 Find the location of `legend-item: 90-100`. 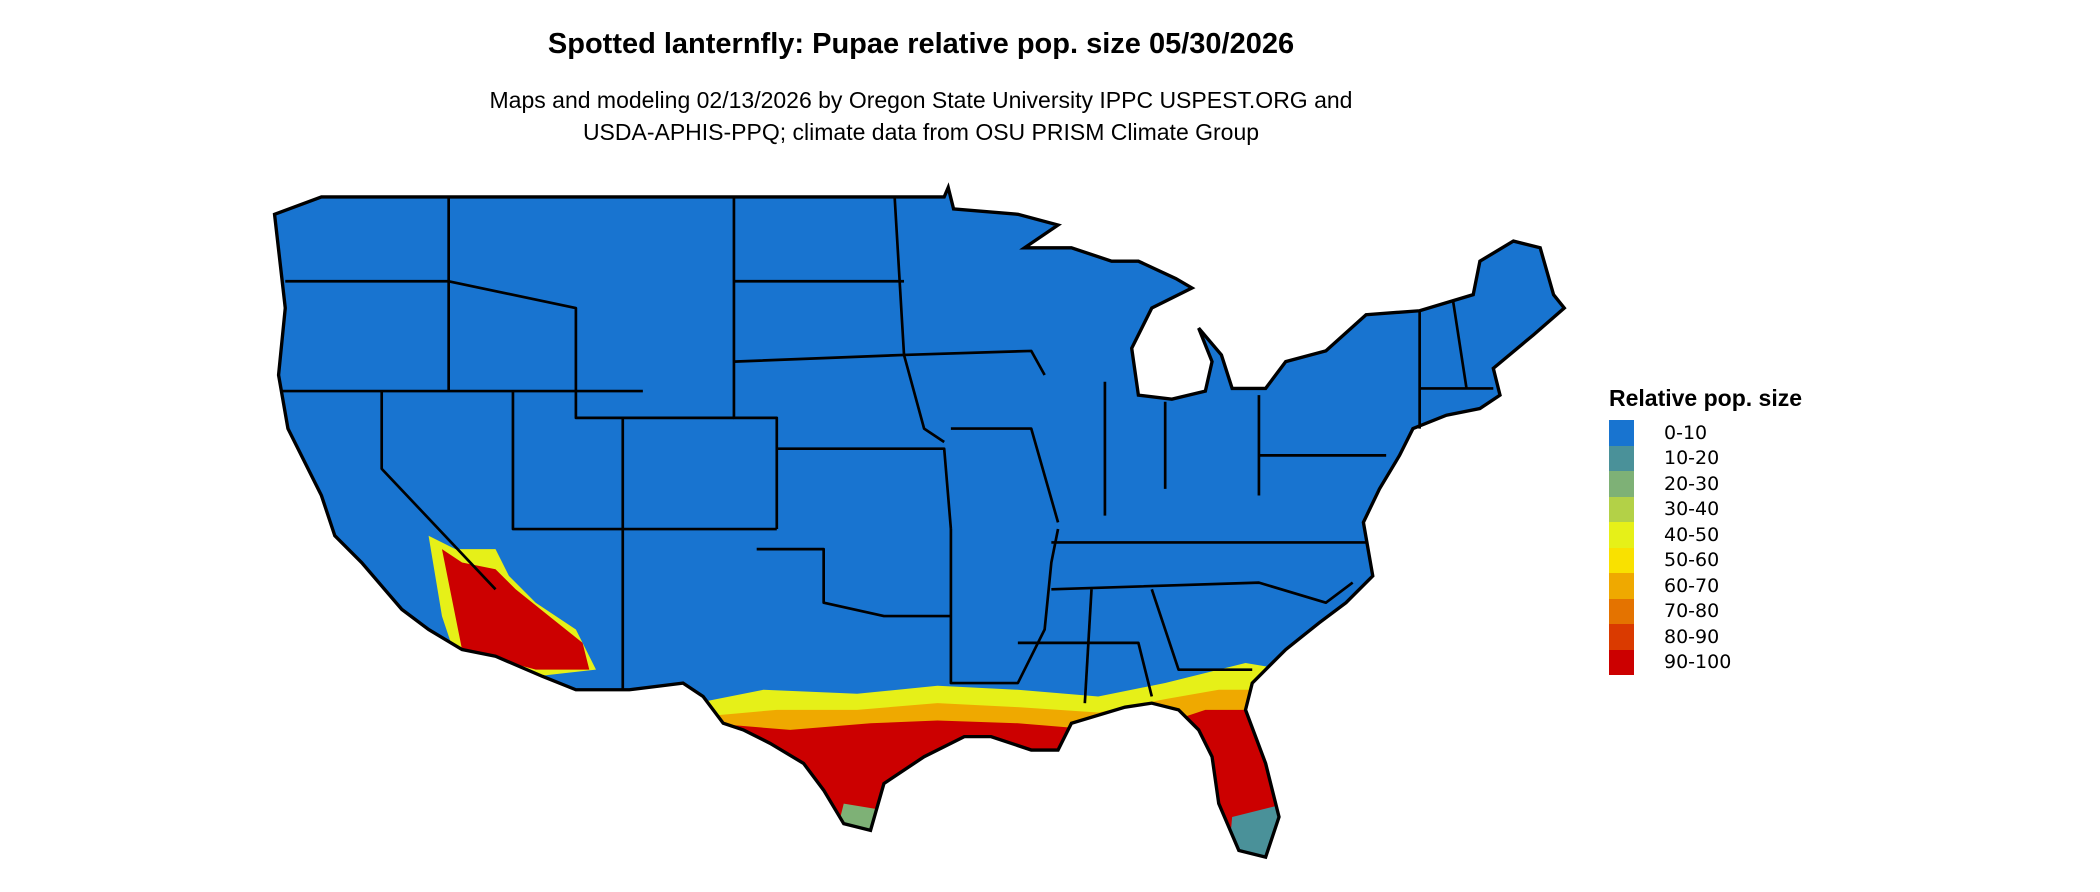

legend-item: 90-100 is located at coordinates (1705, 662).